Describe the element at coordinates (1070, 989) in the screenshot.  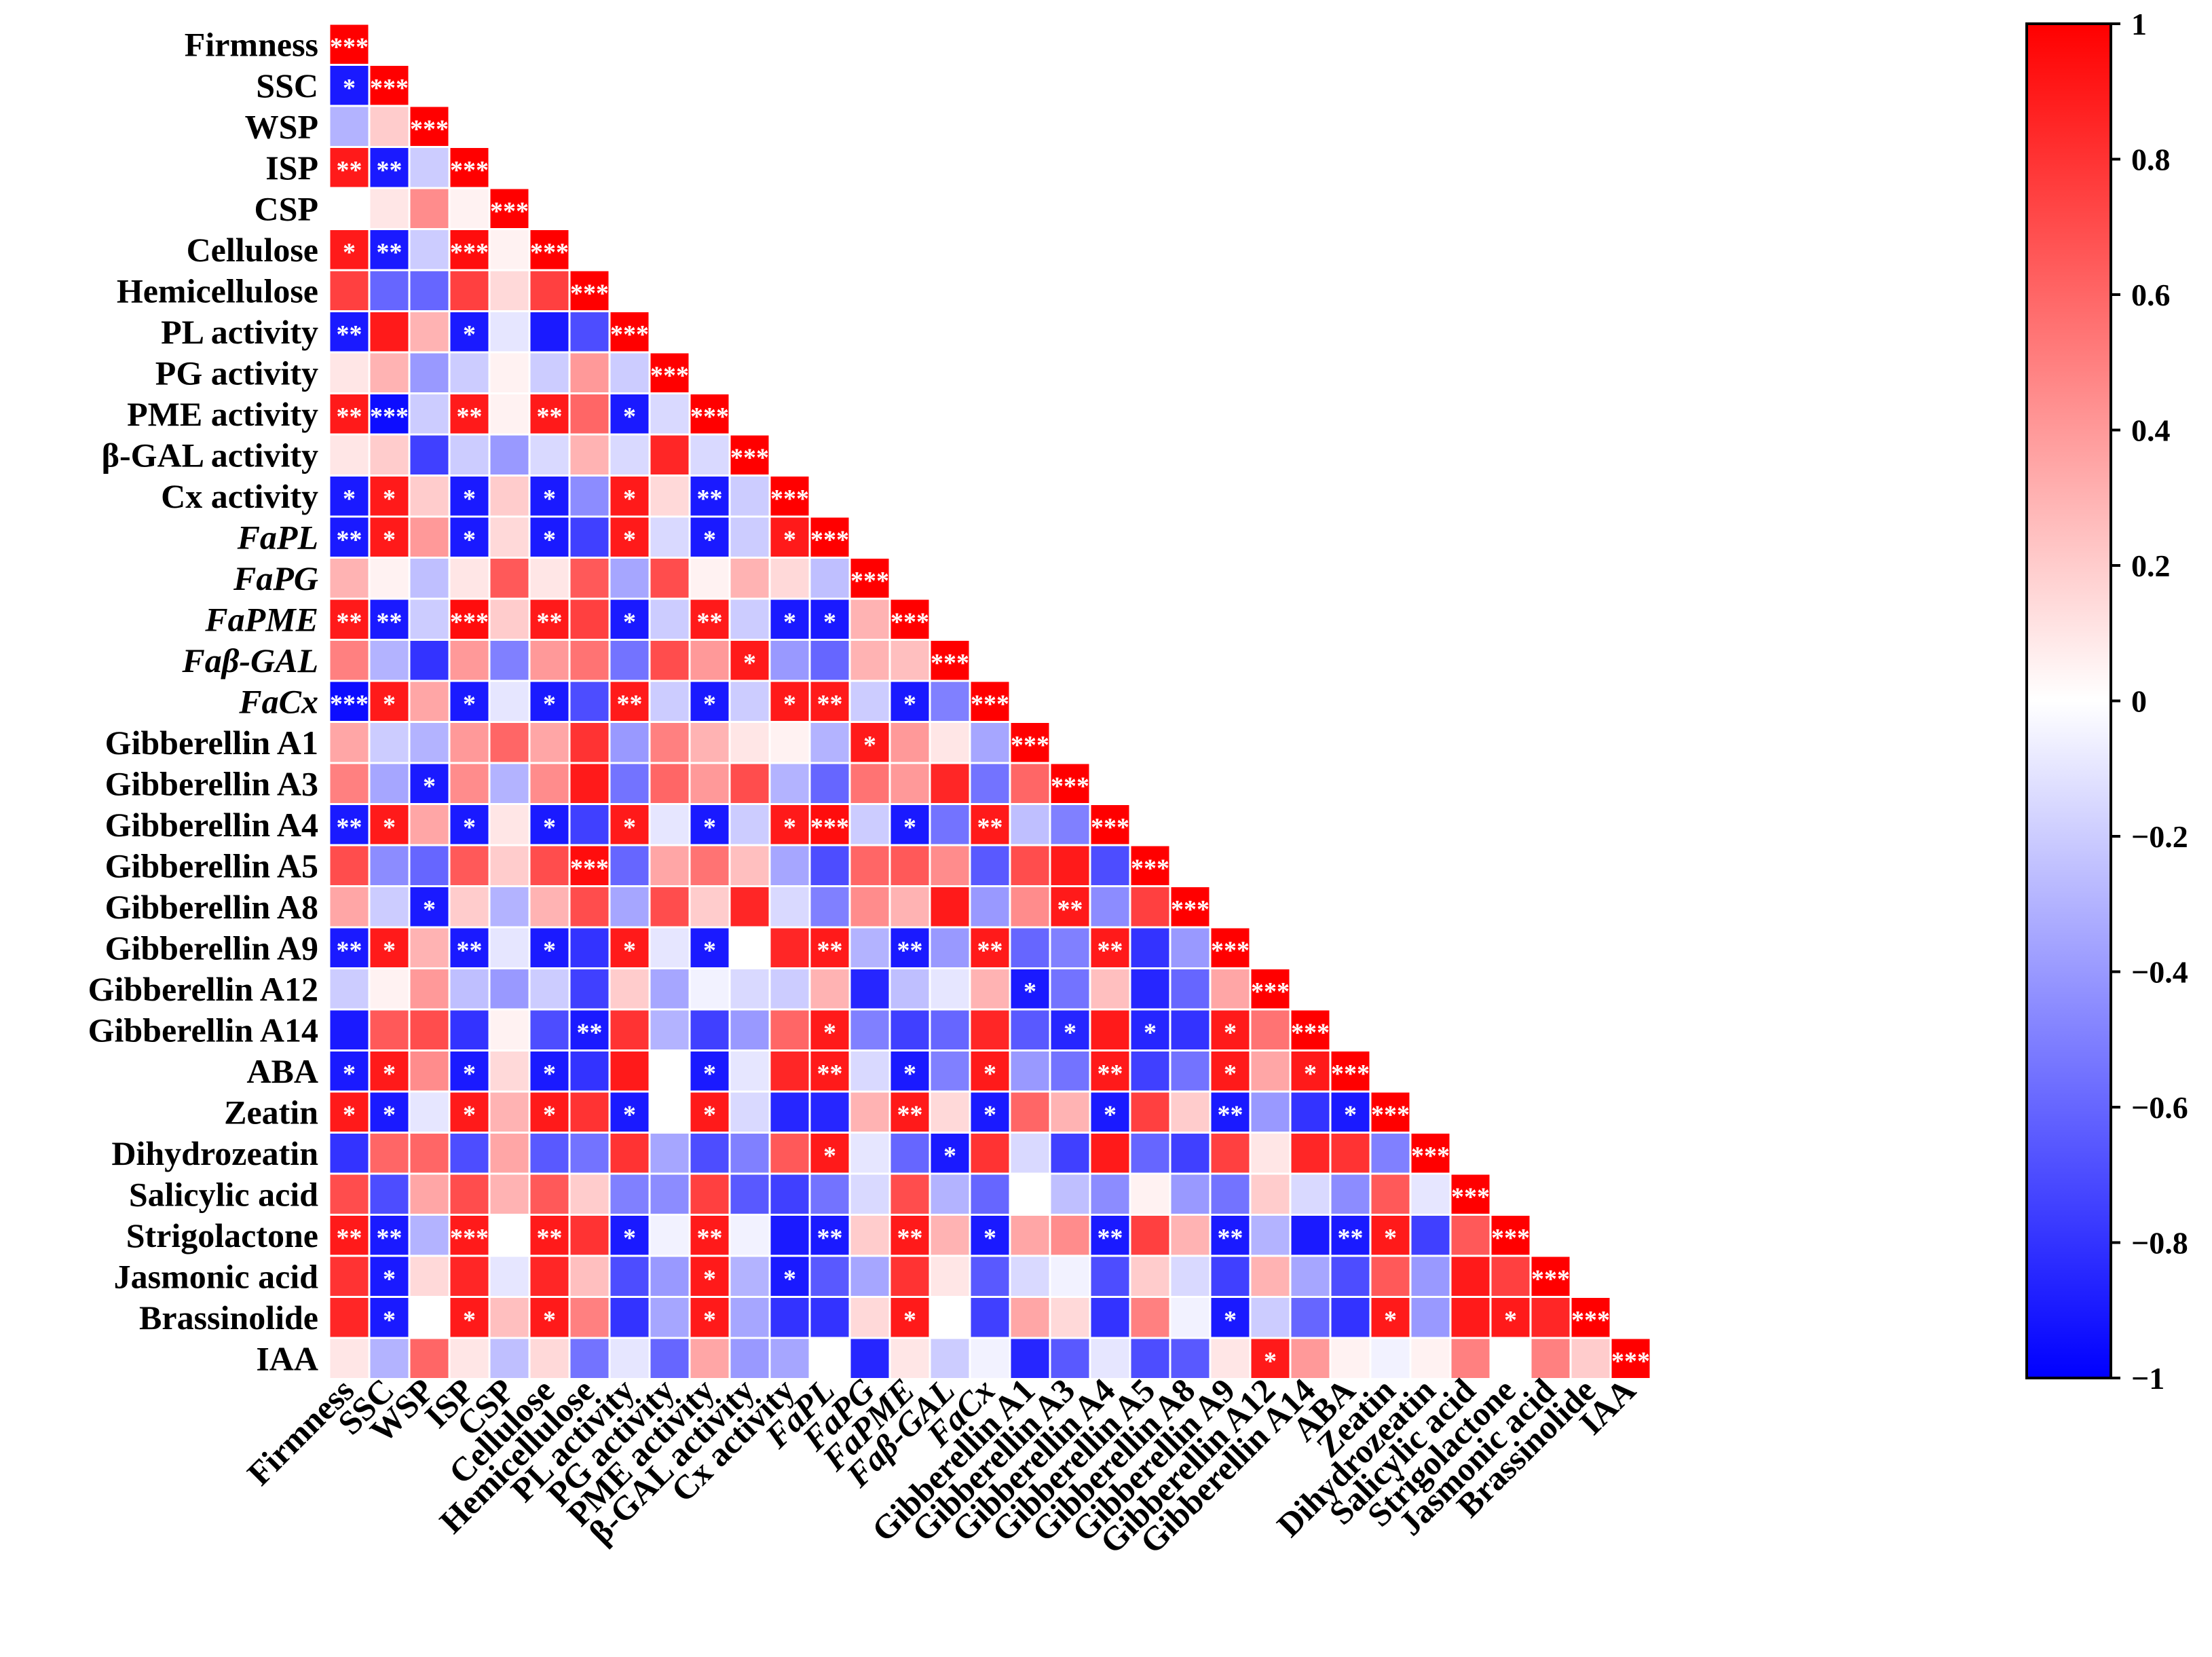
I see `heatmap-cell-gibberellin-a12-gibberellin-a3` at that location.